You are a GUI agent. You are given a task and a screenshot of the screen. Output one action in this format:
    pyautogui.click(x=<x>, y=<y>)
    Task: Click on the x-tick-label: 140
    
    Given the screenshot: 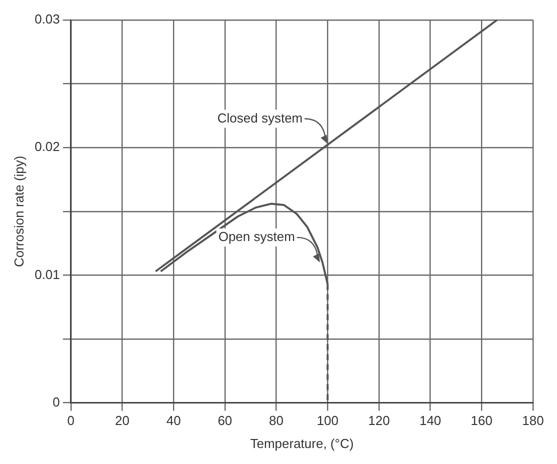 What is the action you would take?
    pyautogui.click(x=430, y=420)
    